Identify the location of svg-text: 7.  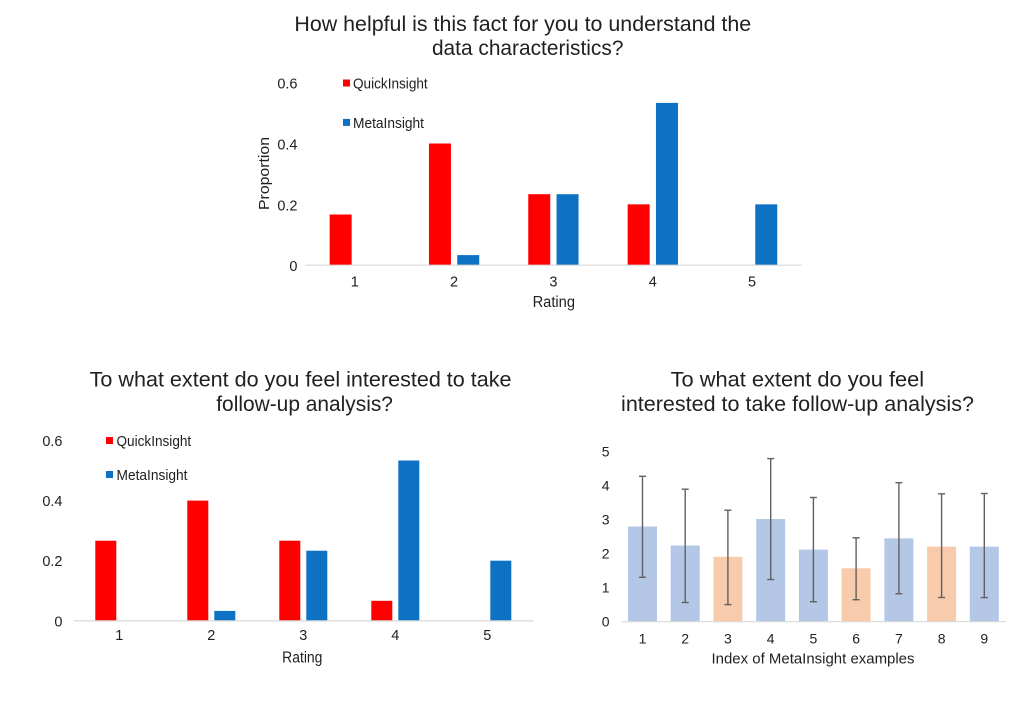
(899, 638).